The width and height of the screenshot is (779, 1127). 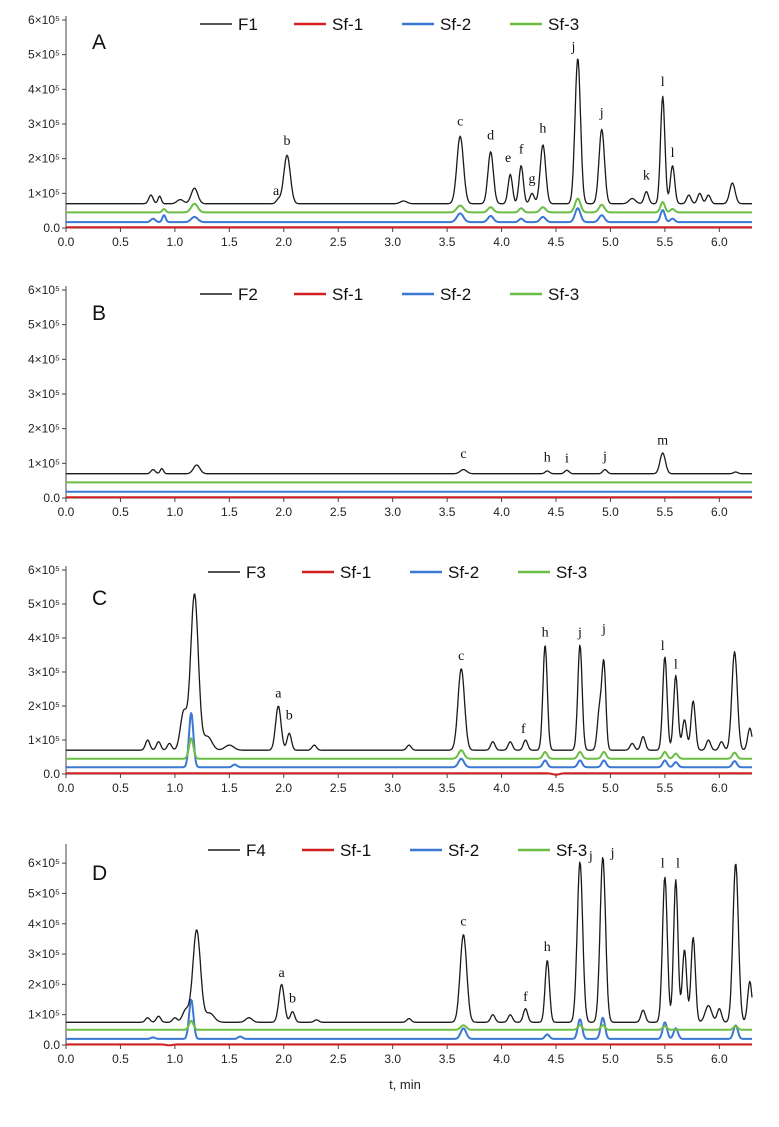 What do you see at coordinates (567, 459) in the screenshot?
I see `peak-label-i: i` at bounding box center [567, 459].